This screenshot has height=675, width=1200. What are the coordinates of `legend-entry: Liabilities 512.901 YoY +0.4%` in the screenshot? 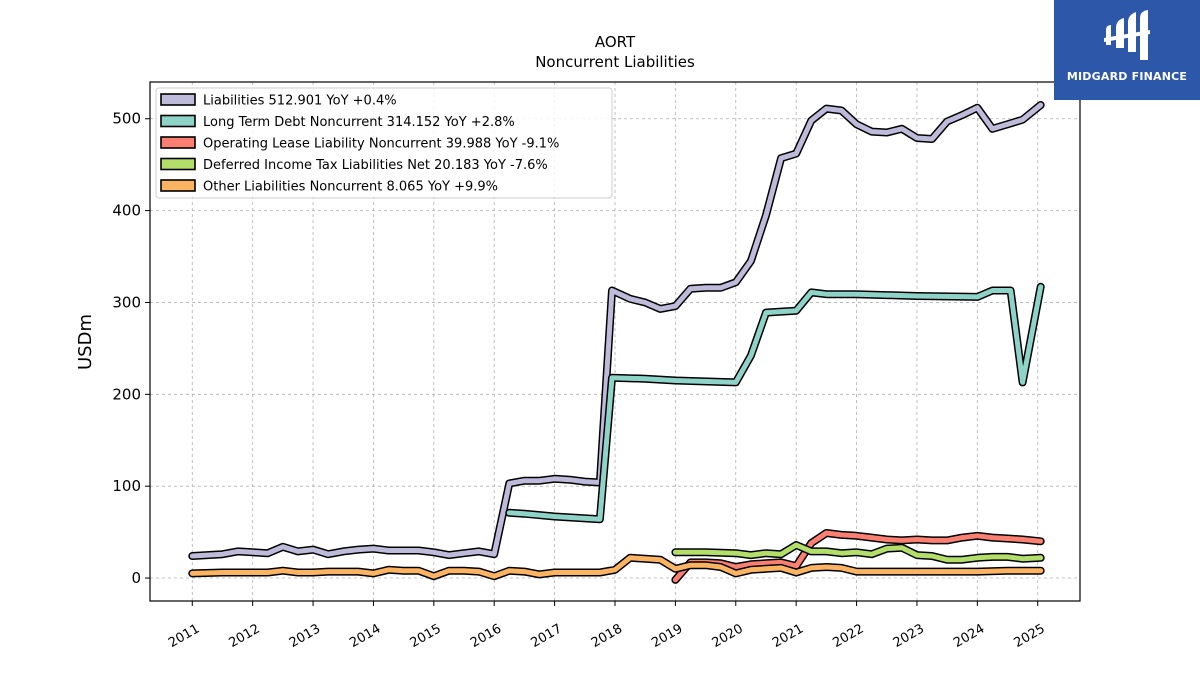 It's located at (300, 101).